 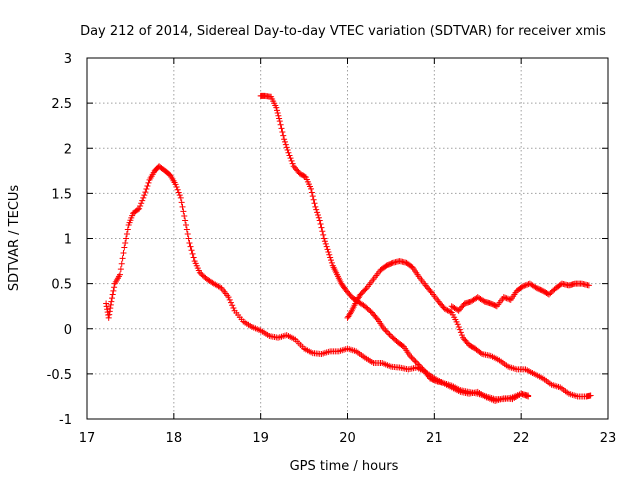 I want to click on y-tick-label: 0.5, so click(x=61, y=285).